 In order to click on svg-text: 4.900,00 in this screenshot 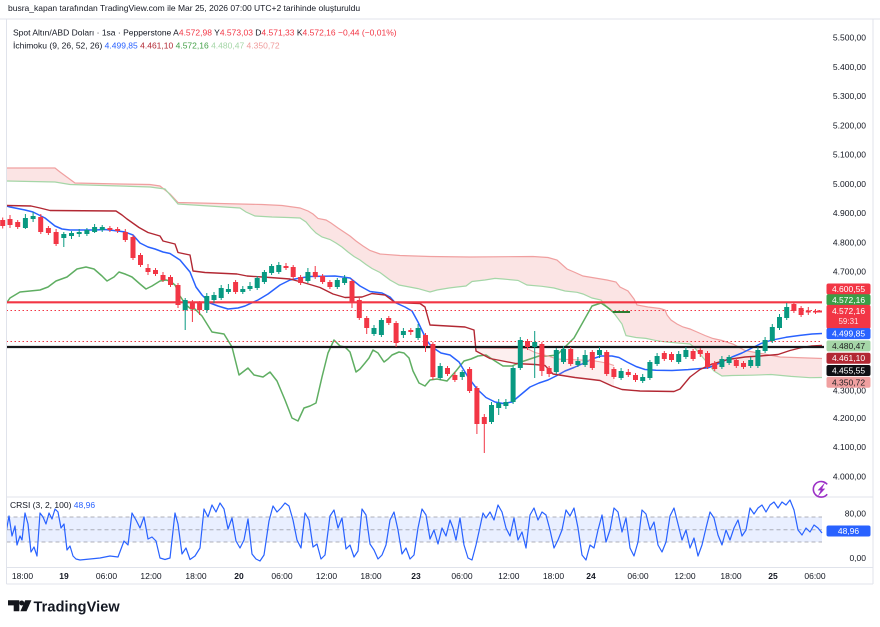, I will do `click(849, 213)`.